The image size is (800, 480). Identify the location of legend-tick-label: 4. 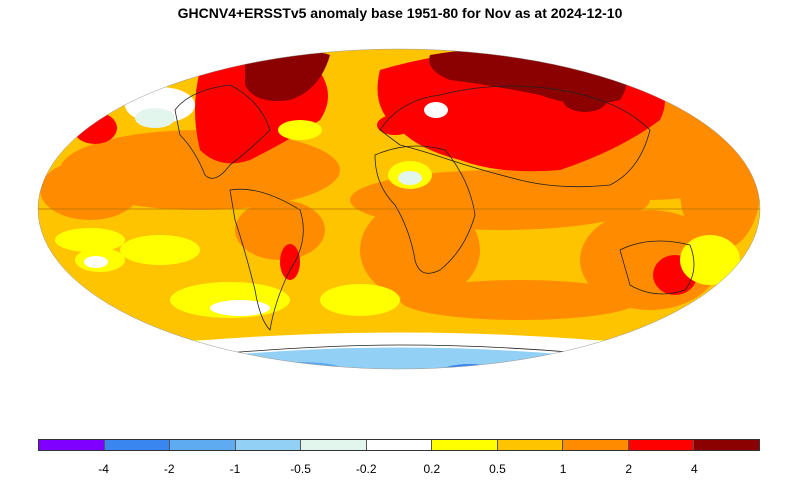
(694, 469).